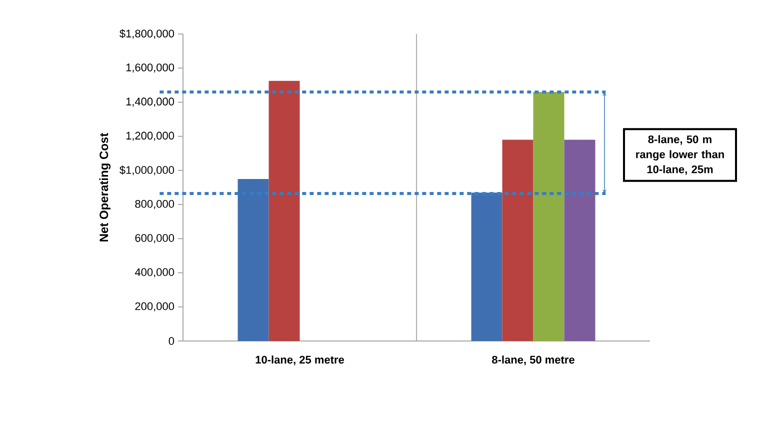 This screenshot has height=427, width=767. Describe the element at coordinates (154, 239) in the screenshot. I see `y-tick-label: 600,000` at that location.